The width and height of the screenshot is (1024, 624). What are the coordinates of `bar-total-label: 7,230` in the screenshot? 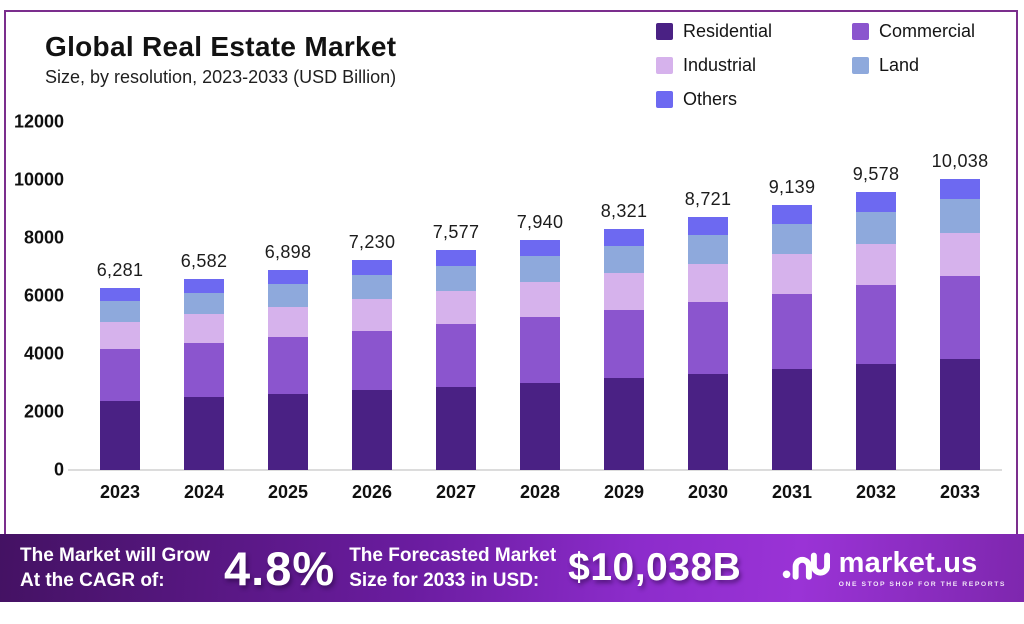 It's located at (372, 242).